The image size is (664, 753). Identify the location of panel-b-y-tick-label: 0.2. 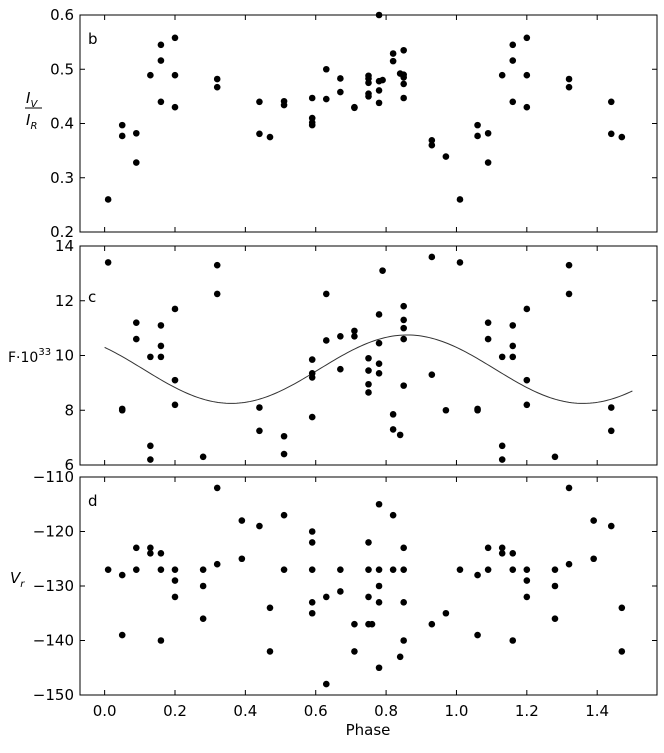
(62, 232).